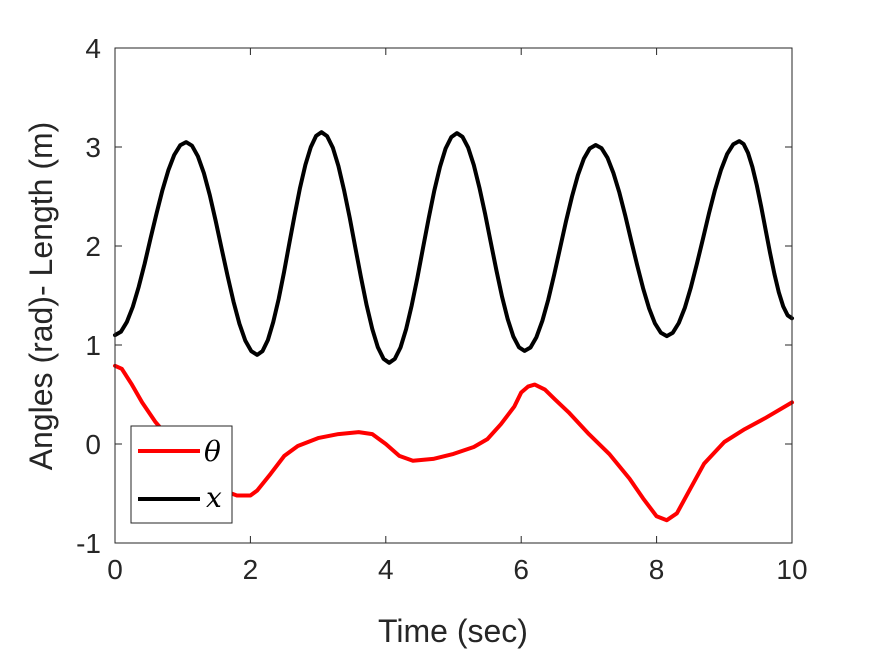 The height and width of the screenshot is (656, 875). What do you see at coordinates (41, 296) in the screenshot?
I see `y-axis-label: Angles (rad)- Length (m)` at bounding box center [41, 296].